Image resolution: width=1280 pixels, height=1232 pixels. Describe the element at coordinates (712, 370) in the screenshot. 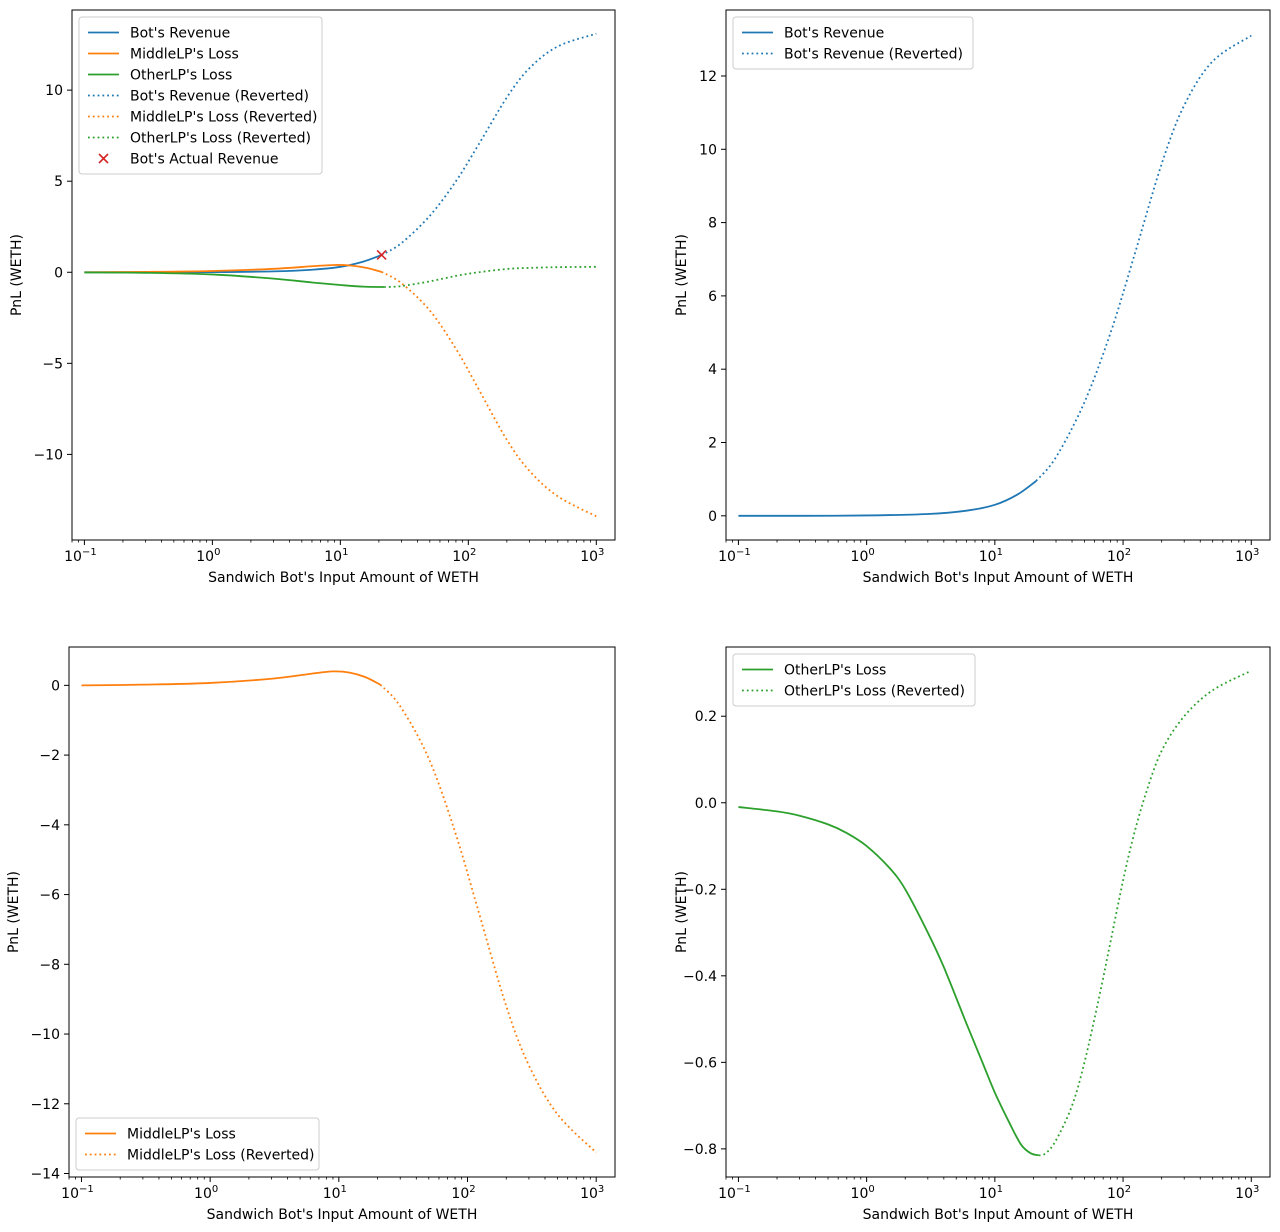

I see `y-tick-label: 4` at that location.